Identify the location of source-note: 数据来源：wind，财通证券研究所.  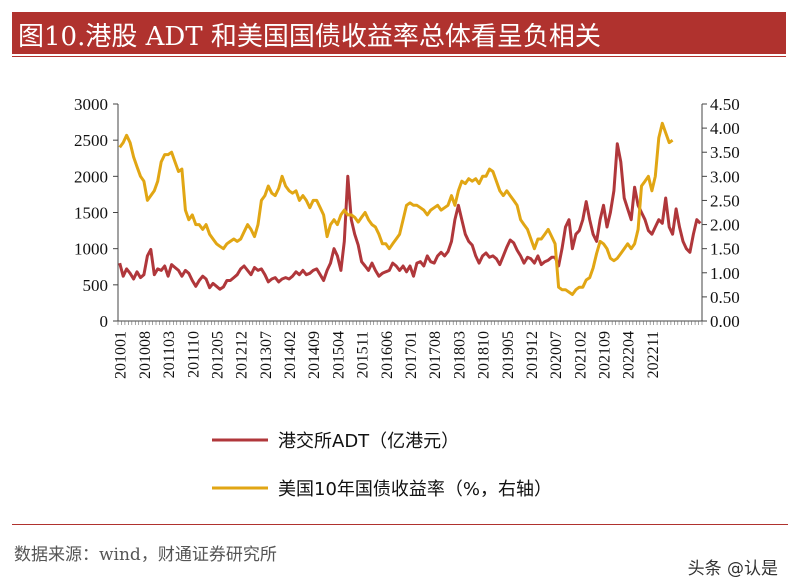
(145, 555).